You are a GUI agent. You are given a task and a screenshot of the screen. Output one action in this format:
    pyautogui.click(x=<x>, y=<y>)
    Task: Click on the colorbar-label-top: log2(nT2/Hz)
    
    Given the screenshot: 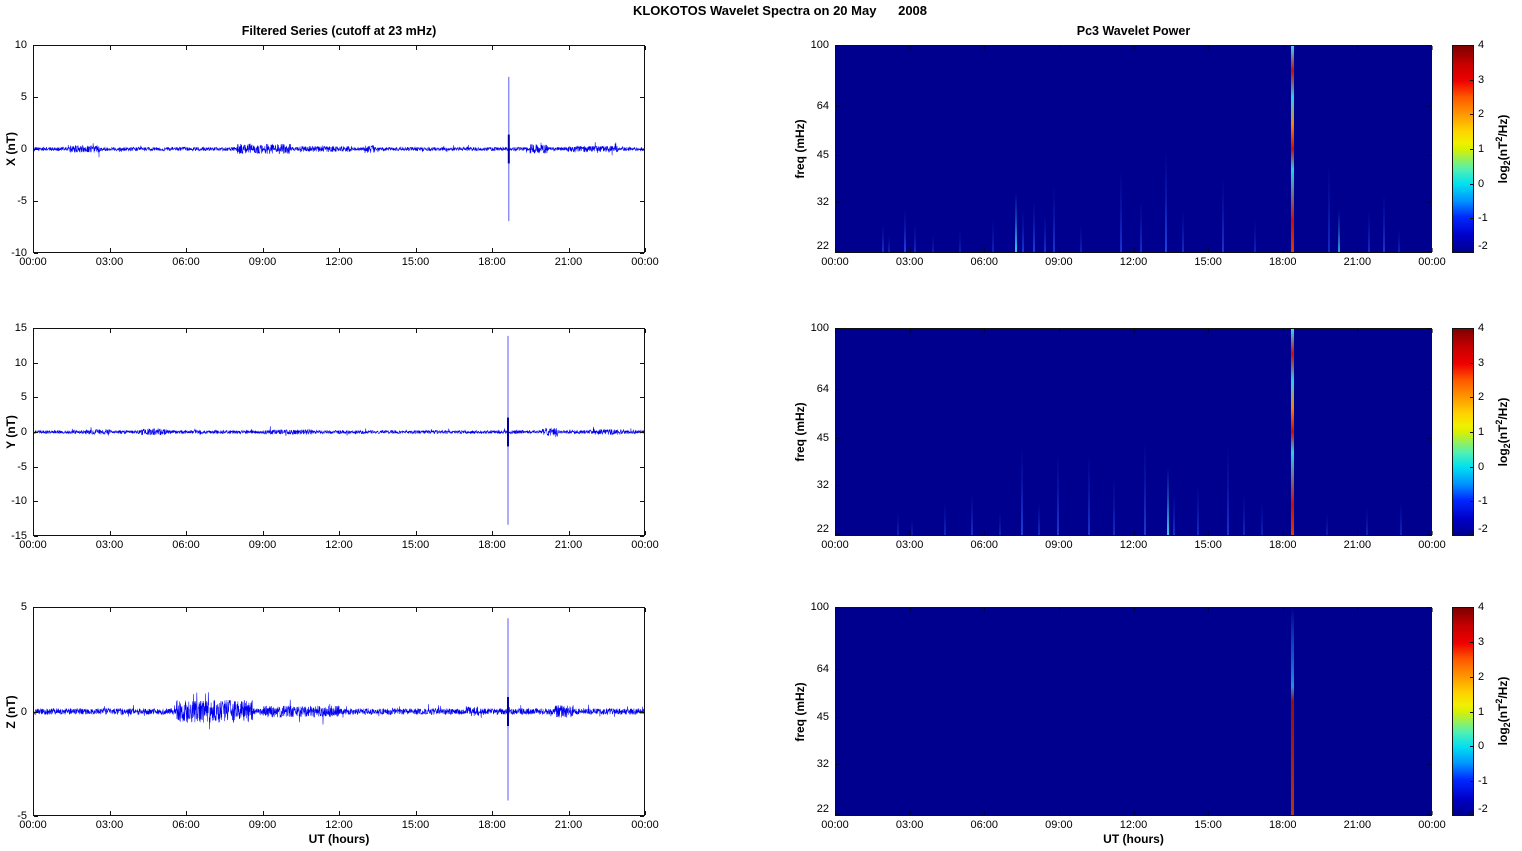 What is the action you would take?
    pyautogui.click(x=1503, y=149)
    